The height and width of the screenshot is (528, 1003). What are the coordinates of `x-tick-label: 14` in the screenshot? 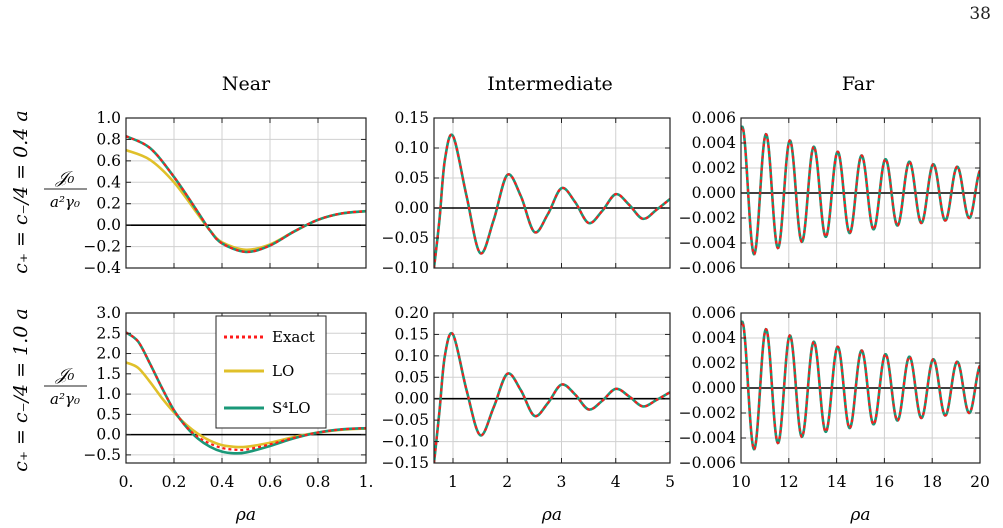 It's located at (837, 482).